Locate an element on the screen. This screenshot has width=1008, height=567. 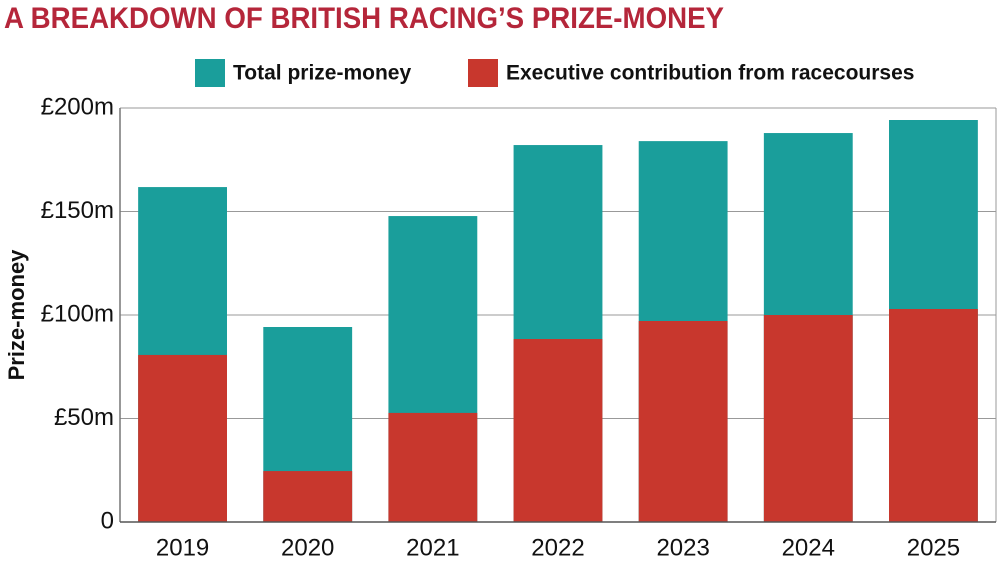
y-tick-label: £100m is located at coordinates (77, 313).